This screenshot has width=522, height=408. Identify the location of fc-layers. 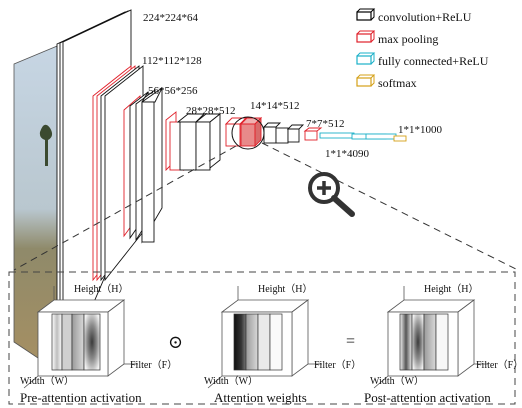
(363, 137).